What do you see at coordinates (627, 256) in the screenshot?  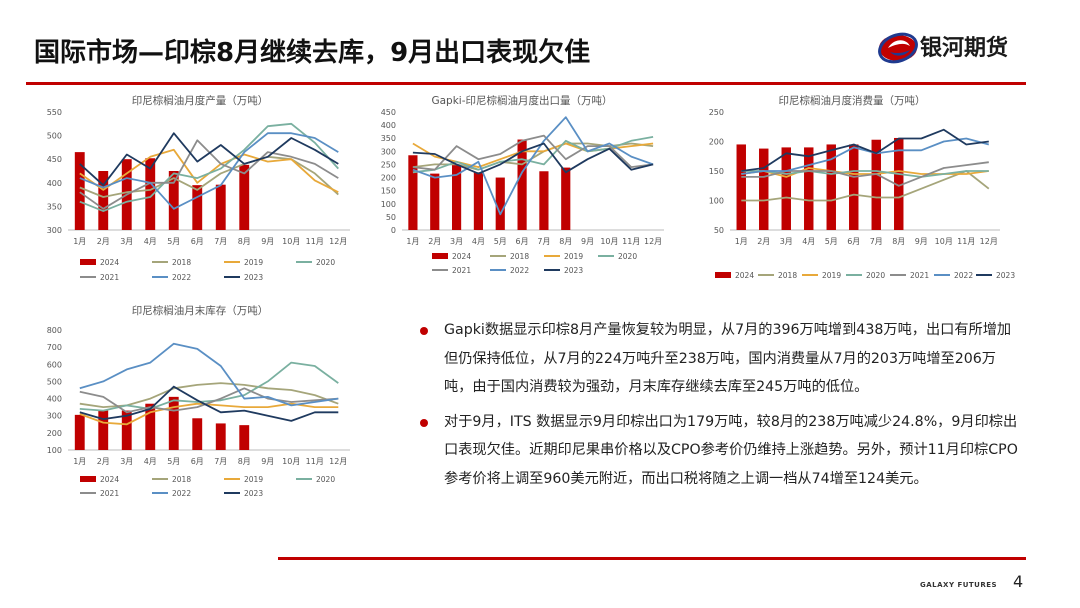 I see `legend-label: 2020` at bounding box center [627, 256].